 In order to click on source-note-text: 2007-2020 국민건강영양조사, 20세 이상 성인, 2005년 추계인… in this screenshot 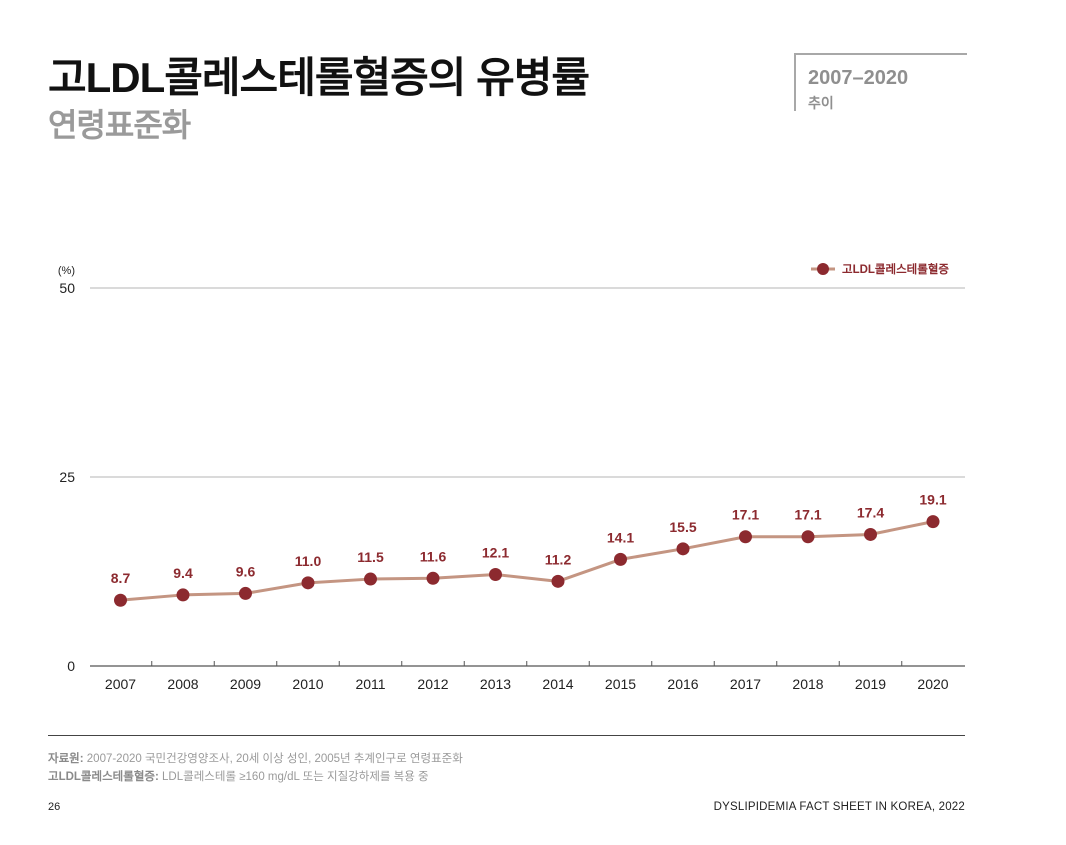, I will do `click(273, 759)`.